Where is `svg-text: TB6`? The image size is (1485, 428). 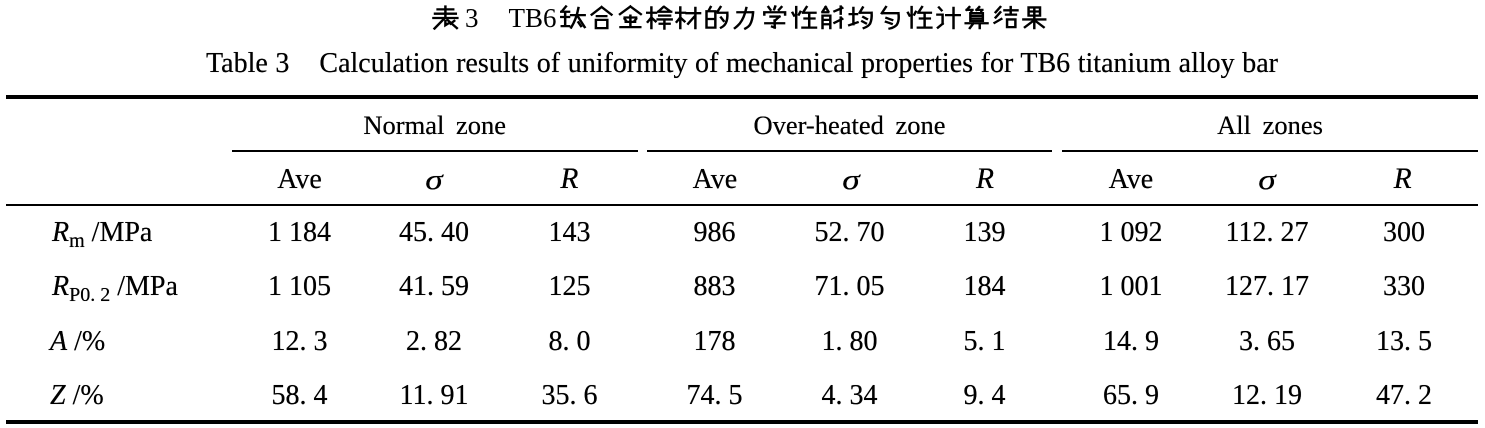 svg-text: TB6 is located at coordinates (533, 18).